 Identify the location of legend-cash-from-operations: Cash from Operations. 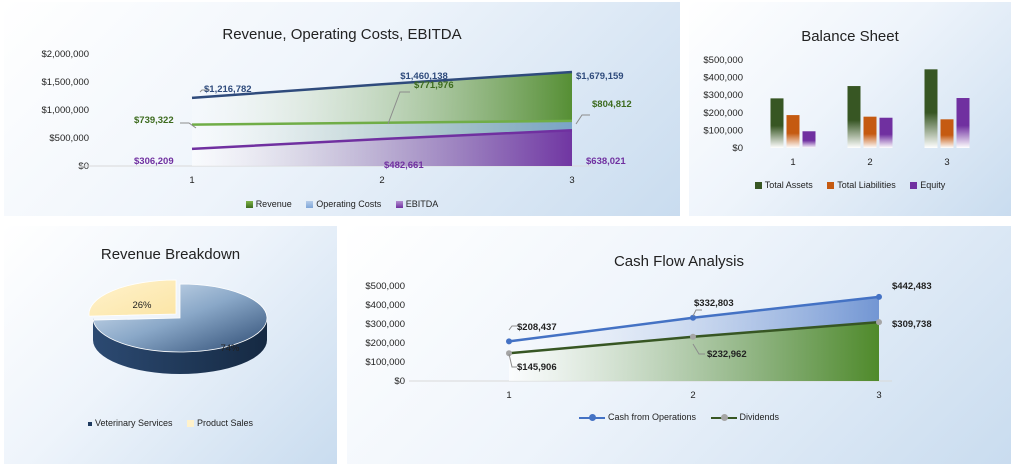
(637, 417).